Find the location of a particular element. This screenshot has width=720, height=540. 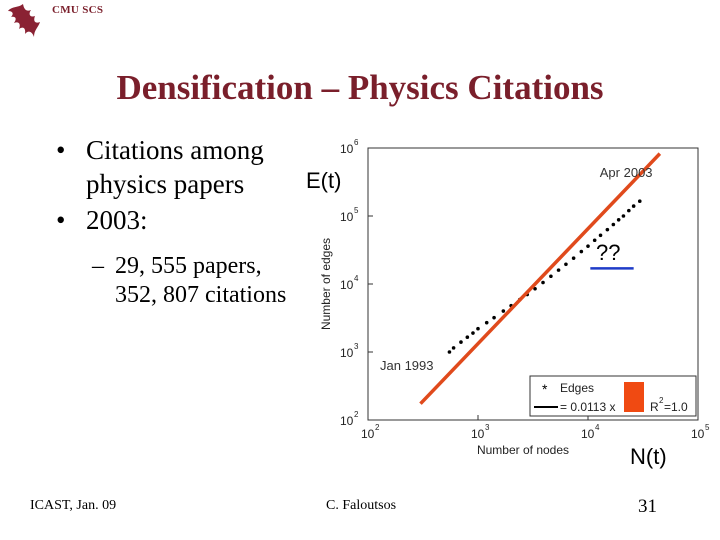

legend-label-r2-exponent: 2 is located at coordinates (661, 400).